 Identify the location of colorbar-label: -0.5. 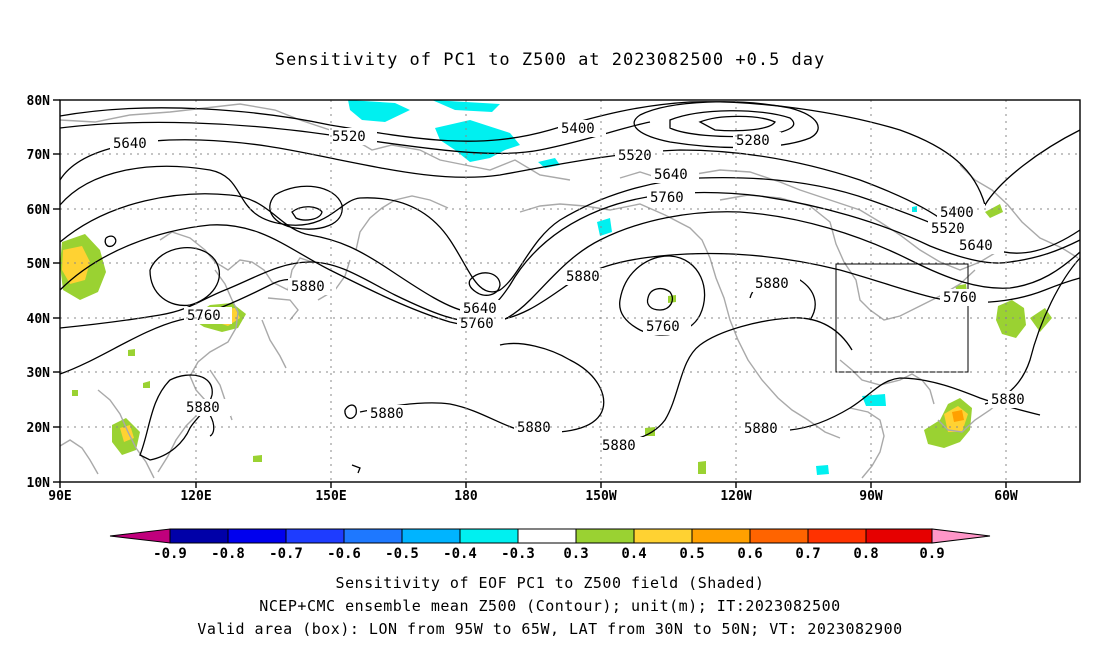
(402, 554).